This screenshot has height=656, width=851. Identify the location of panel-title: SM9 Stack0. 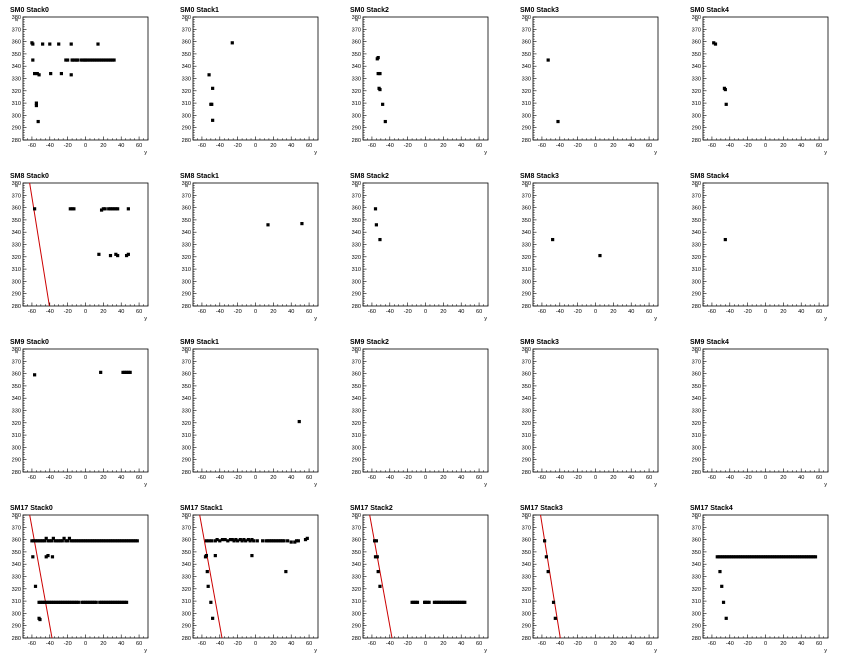
(29, 342).